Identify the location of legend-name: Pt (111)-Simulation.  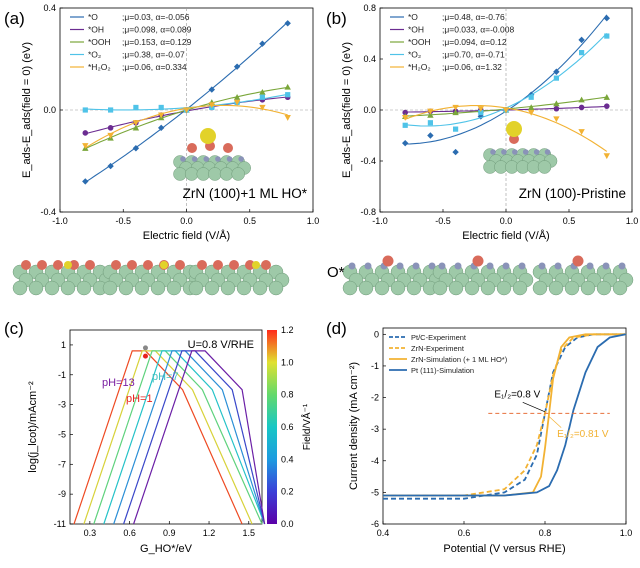
(442, 370).